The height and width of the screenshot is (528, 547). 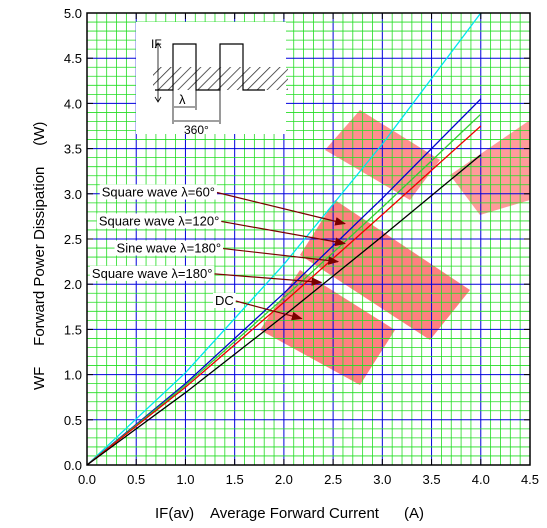 I want to click on y-tick-label: 2.0, so click(x=73, y=284).